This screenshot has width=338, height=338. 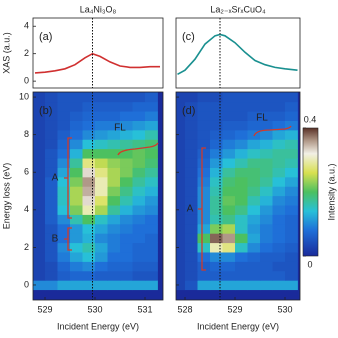 I want to click on a-bracket-b, so click(x=68, y=178).